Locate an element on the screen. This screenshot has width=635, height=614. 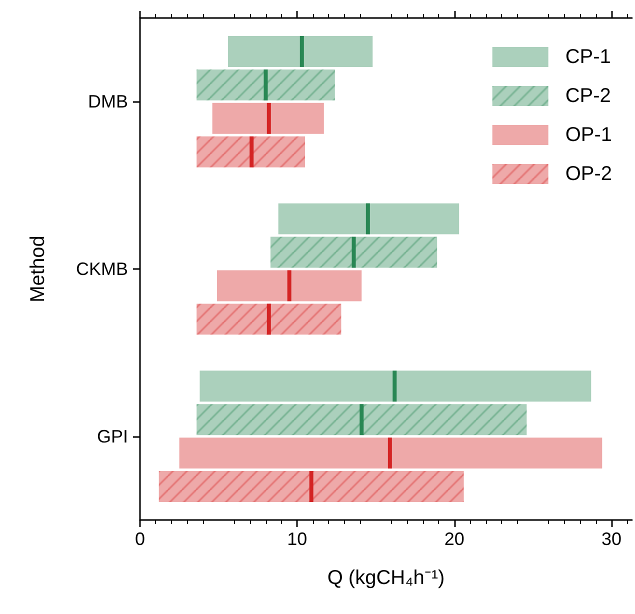
y-tick-label: GPI is located at coordinates (112, 436).